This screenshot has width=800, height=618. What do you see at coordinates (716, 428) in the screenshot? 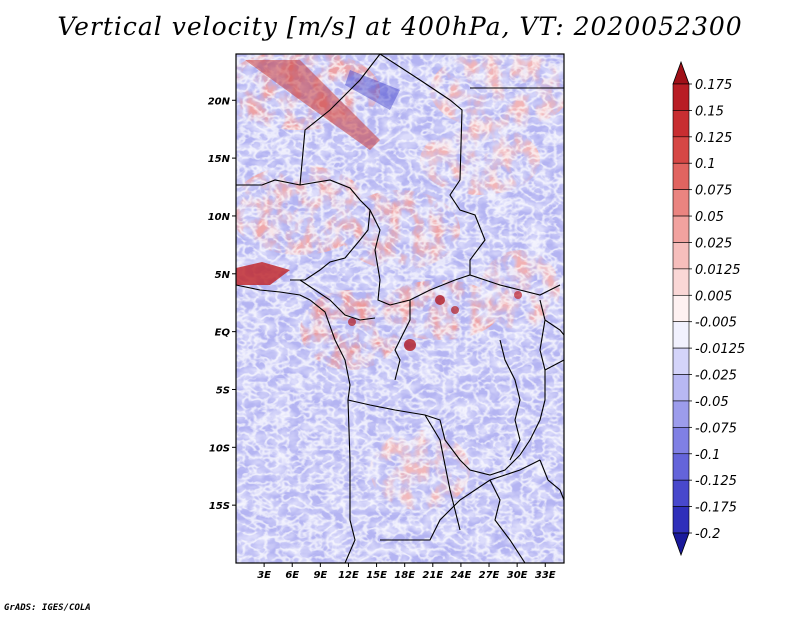
I see `colorbar-label: -0.075` at bounding box center [716, 428].